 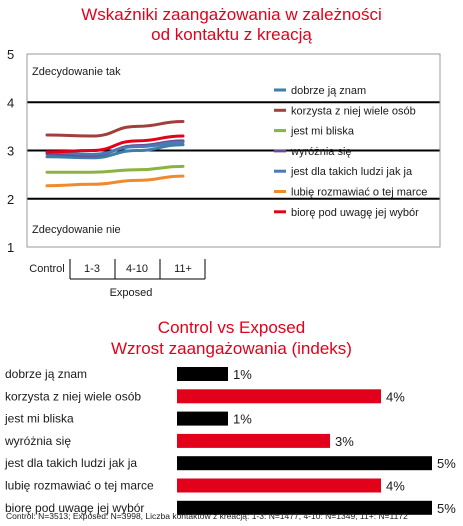 What do you see at coordinates (231, 348) in the screenshot?
I see `bar-chart-title-line-2: Wzrost zaangażowania (indeks)` at bounding box center [231, 348].